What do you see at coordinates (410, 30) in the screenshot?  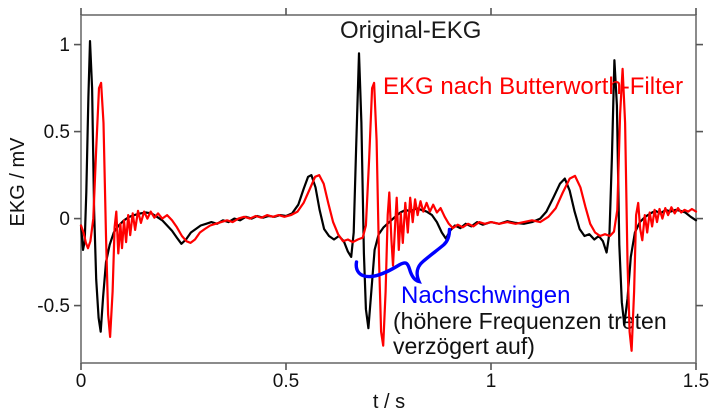 I see `series-label-original-ekg: Original-EKG` at bounding box center [410, 30].